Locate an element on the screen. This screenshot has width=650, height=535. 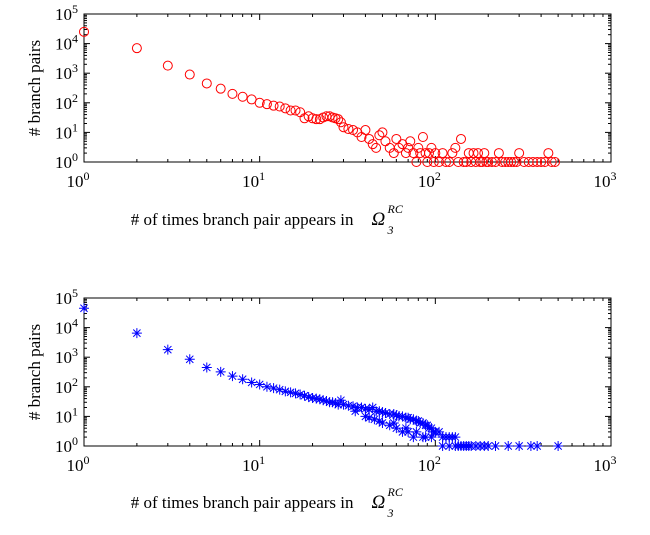
x-tick-label: 10⁰ is located at coordinates (78, 180).